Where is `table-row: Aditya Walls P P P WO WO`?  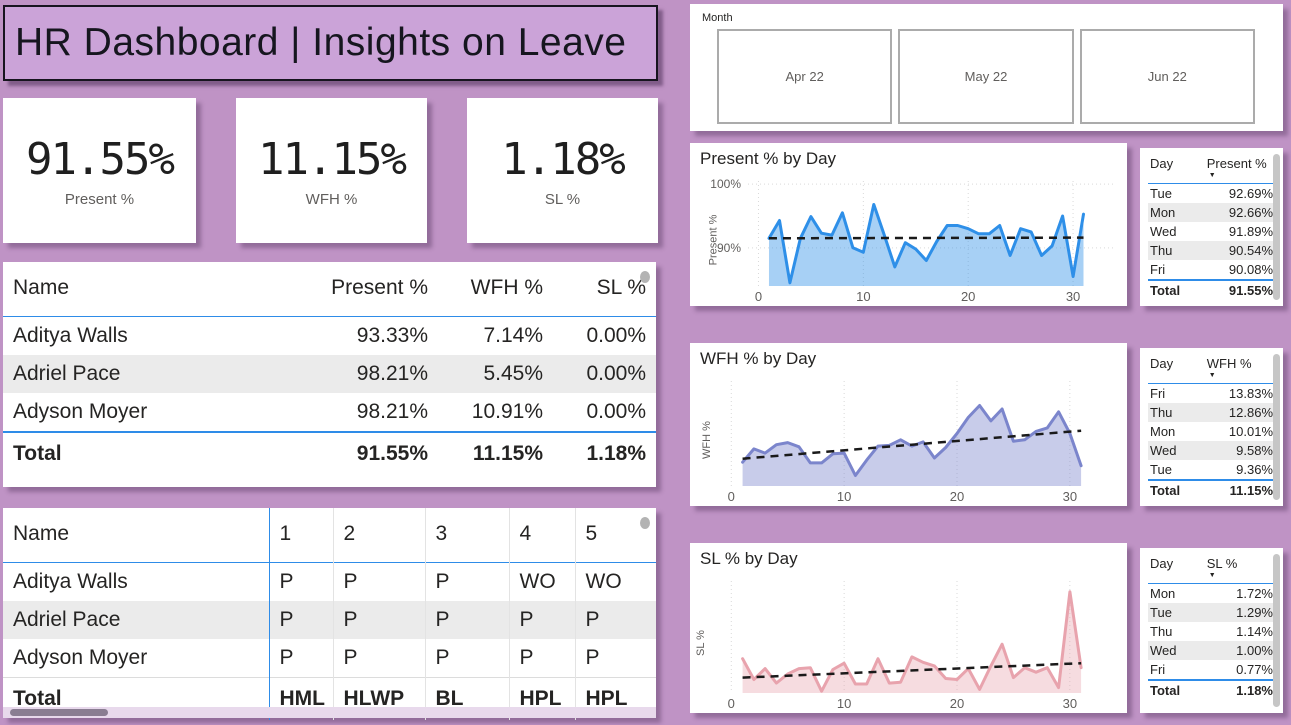
table-row: Aditya Walls P P P WO WO is located at coordinates (329, 581).